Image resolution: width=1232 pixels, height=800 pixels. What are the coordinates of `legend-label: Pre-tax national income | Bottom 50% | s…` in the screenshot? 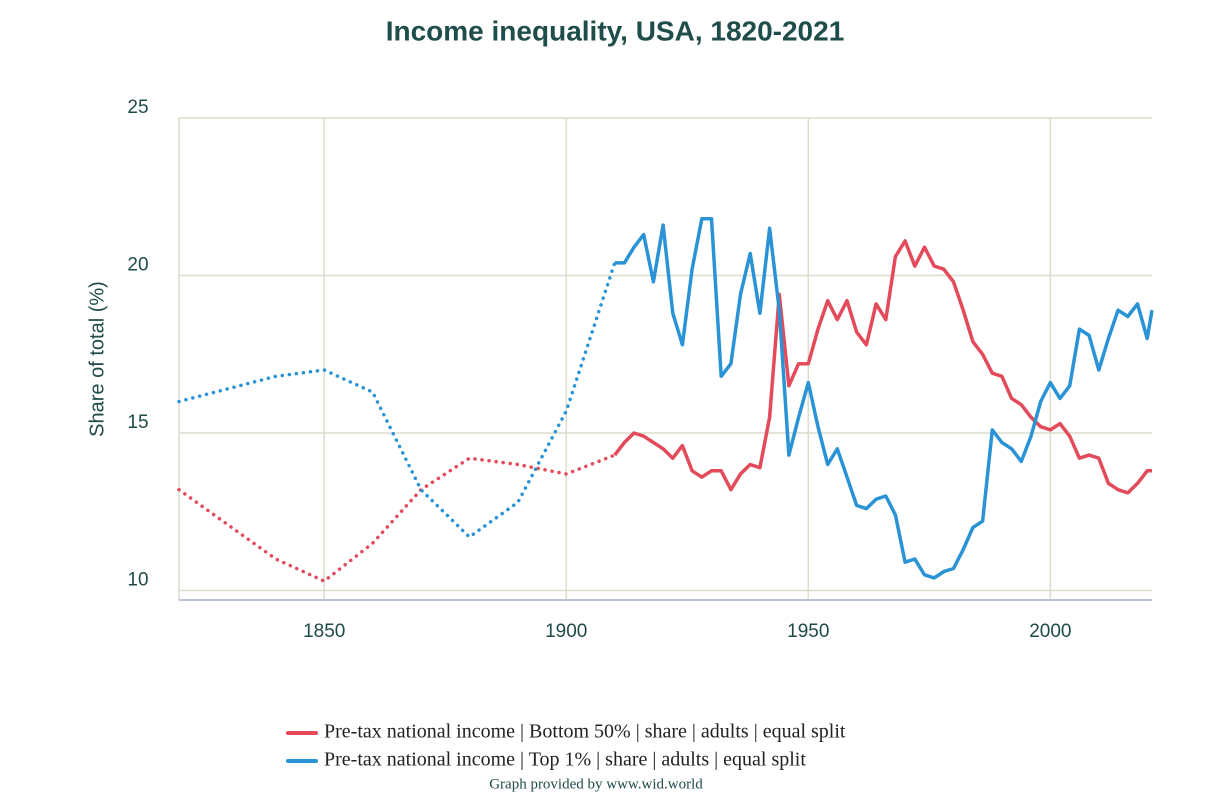 It's located at (585, 732).